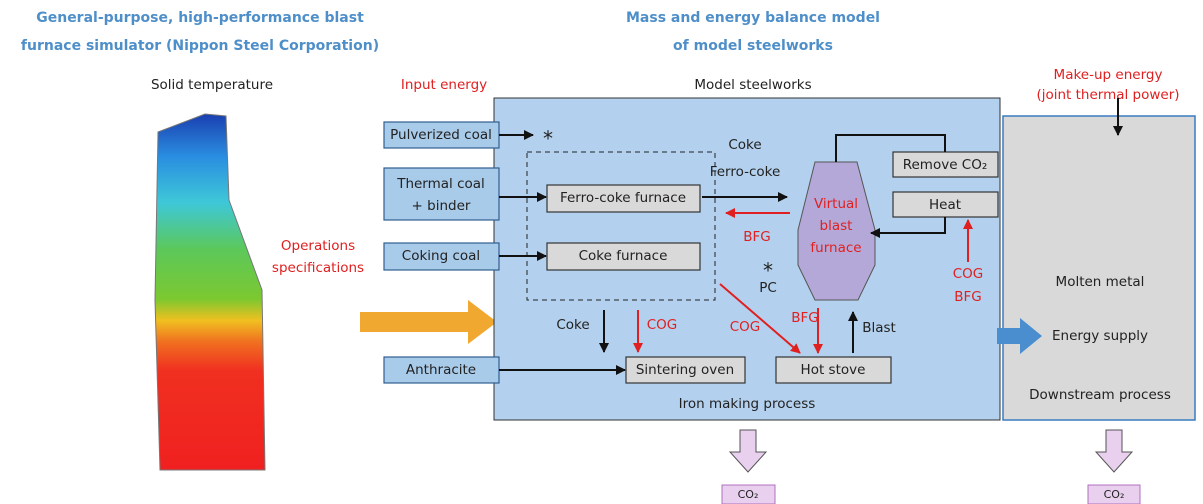 The height and width of the screenshot is (504, 1203). Describe the element at coordinates (210, 292) in the screenshot. I see `furnace-temperature` at that location.